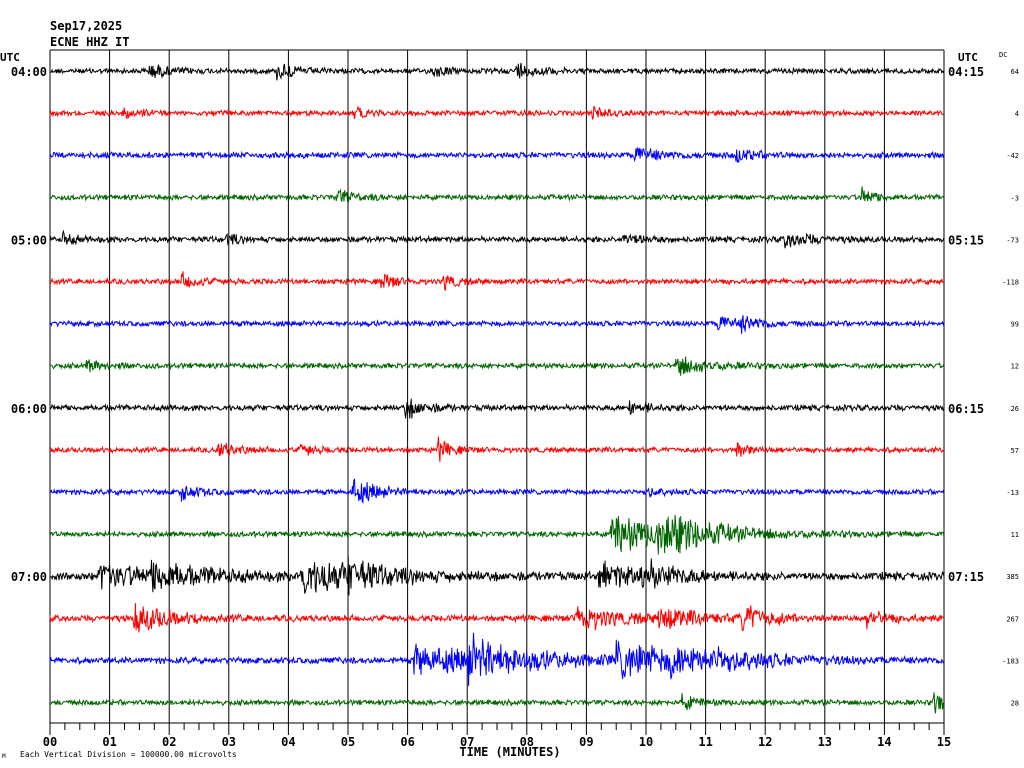 This screenshot has height=768, width=1024. What do you see at coordinates (169, 742) in the screenshot?
I see `x-tick-label: 02` at bounding box center [169, 742].